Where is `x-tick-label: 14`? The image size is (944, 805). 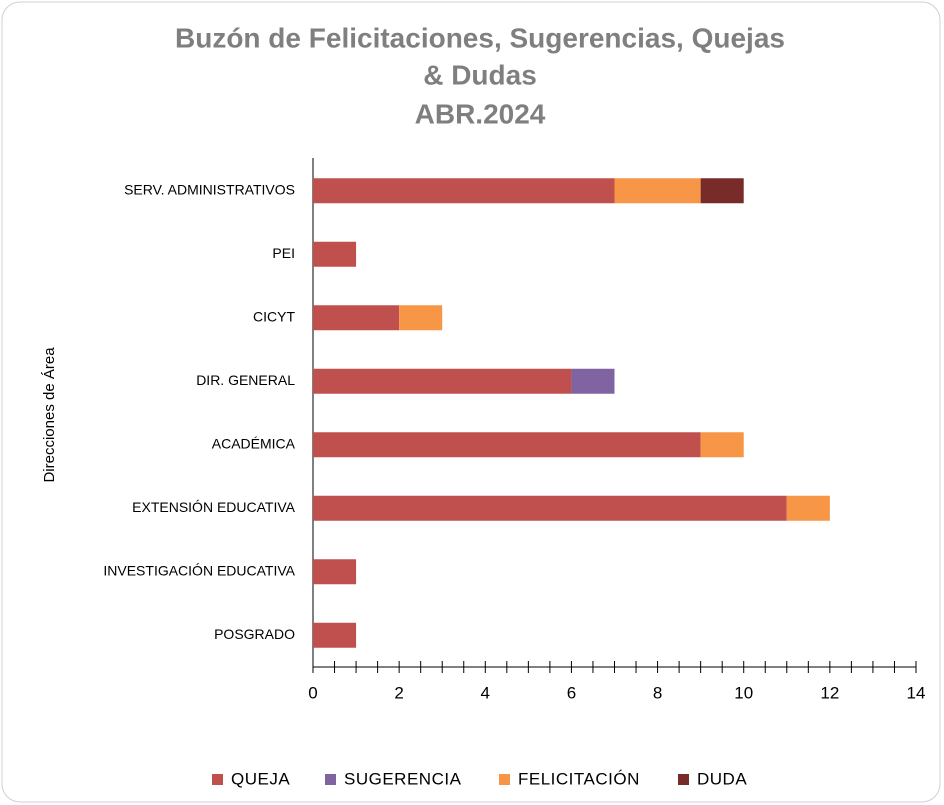
x-tick-label: 14 is located at coordinates (916, 692).